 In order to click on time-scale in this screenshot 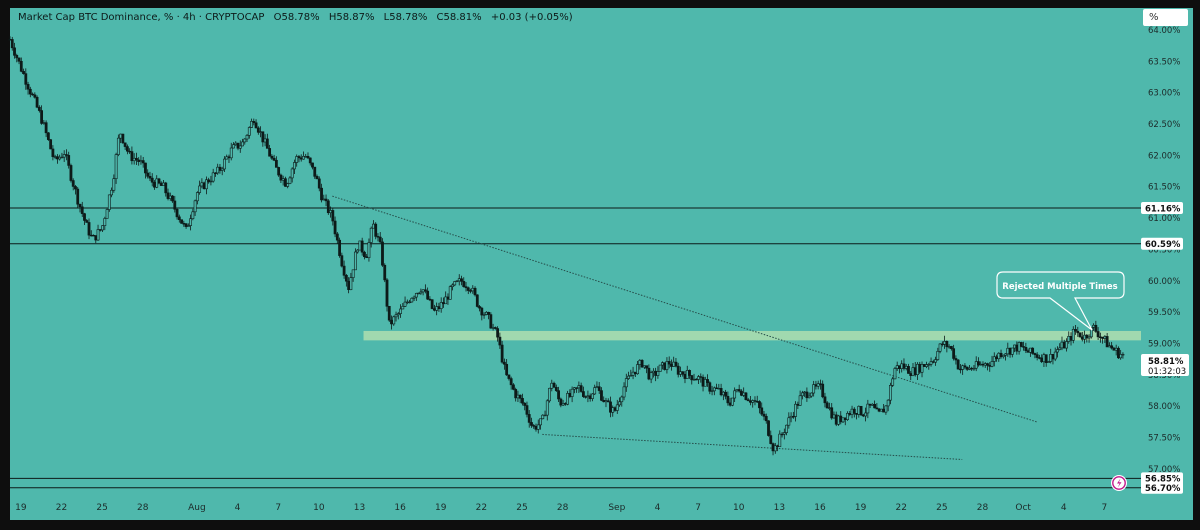, I will do `click(601, 507)`.